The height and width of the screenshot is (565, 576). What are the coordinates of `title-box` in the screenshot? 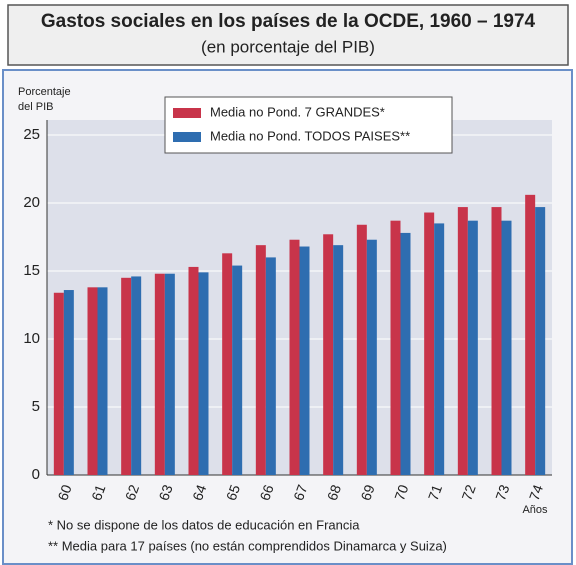 It's located at (288, 35).